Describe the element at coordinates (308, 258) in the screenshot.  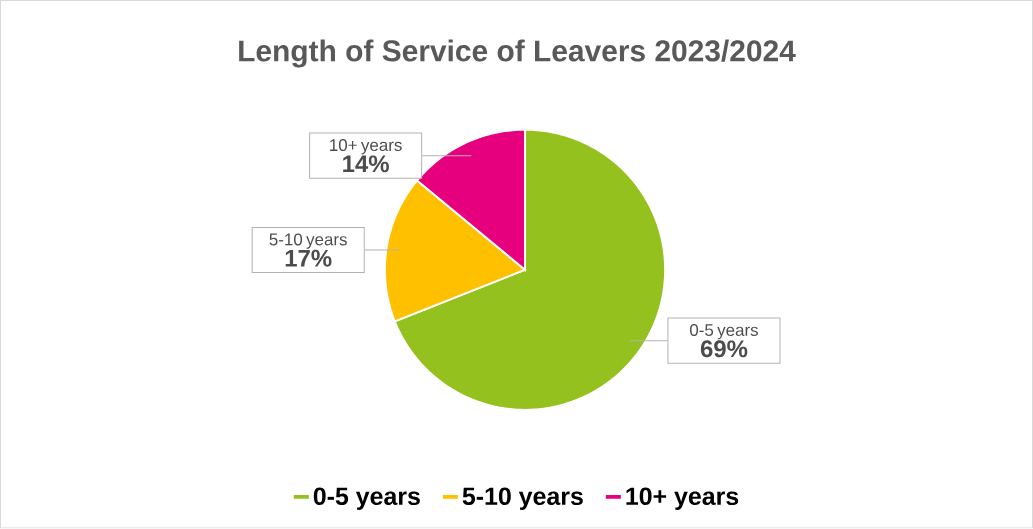
I see `data-label: 17%` at that location.